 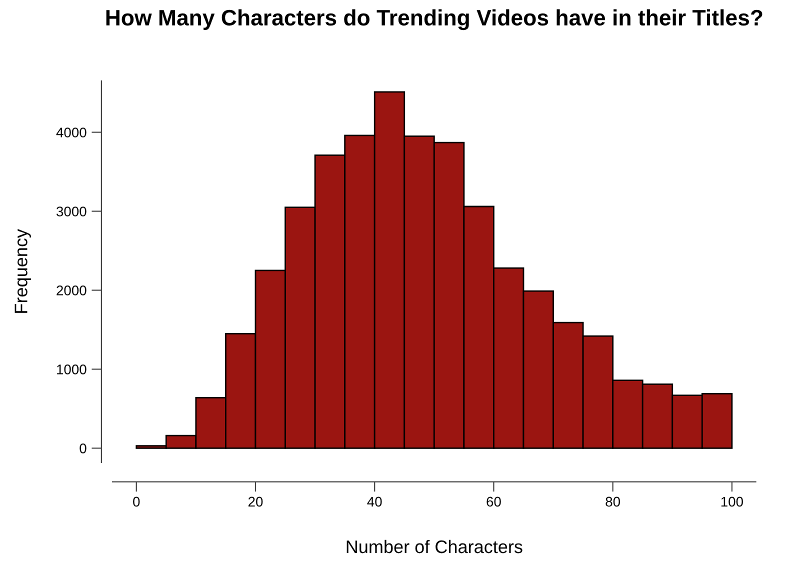 What do you see at coordinates (255, 501) in the screenshot?
I see `x-tick-label: 20` at bounding box center [255, 501].